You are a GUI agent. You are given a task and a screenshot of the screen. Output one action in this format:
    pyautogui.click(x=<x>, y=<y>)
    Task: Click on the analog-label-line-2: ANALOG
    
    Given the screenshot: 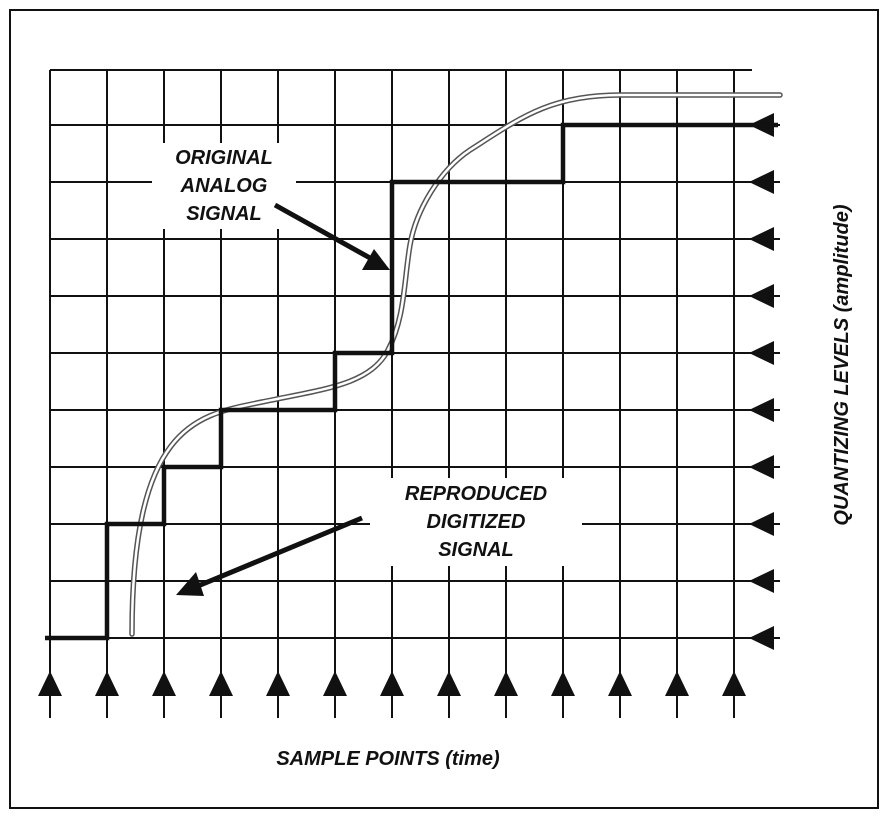 What is the action you would take?
    pyautogui.click(x=224, y=186)
    